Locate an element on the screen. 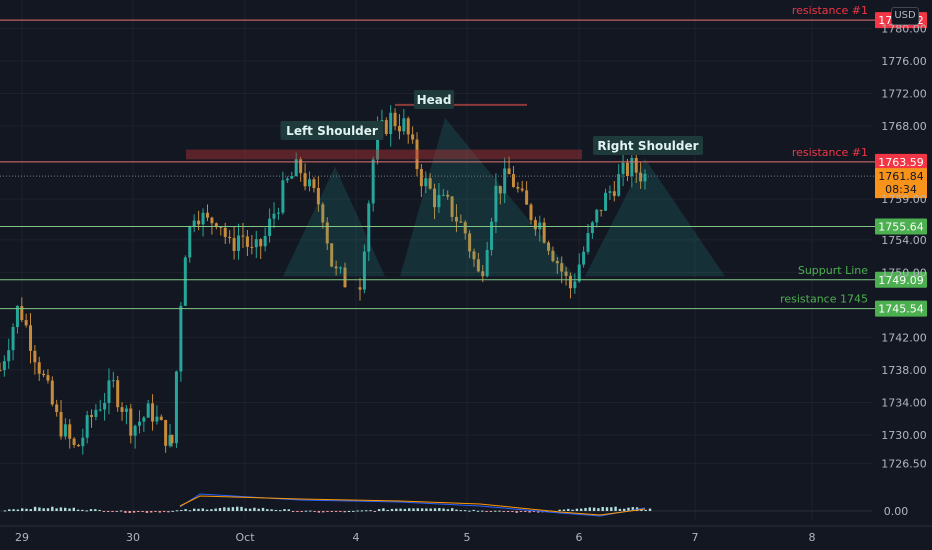 The height and width of the screenshot is (550, 932). oscillator-tick: 0.00 is located at coordinates (896, 511).